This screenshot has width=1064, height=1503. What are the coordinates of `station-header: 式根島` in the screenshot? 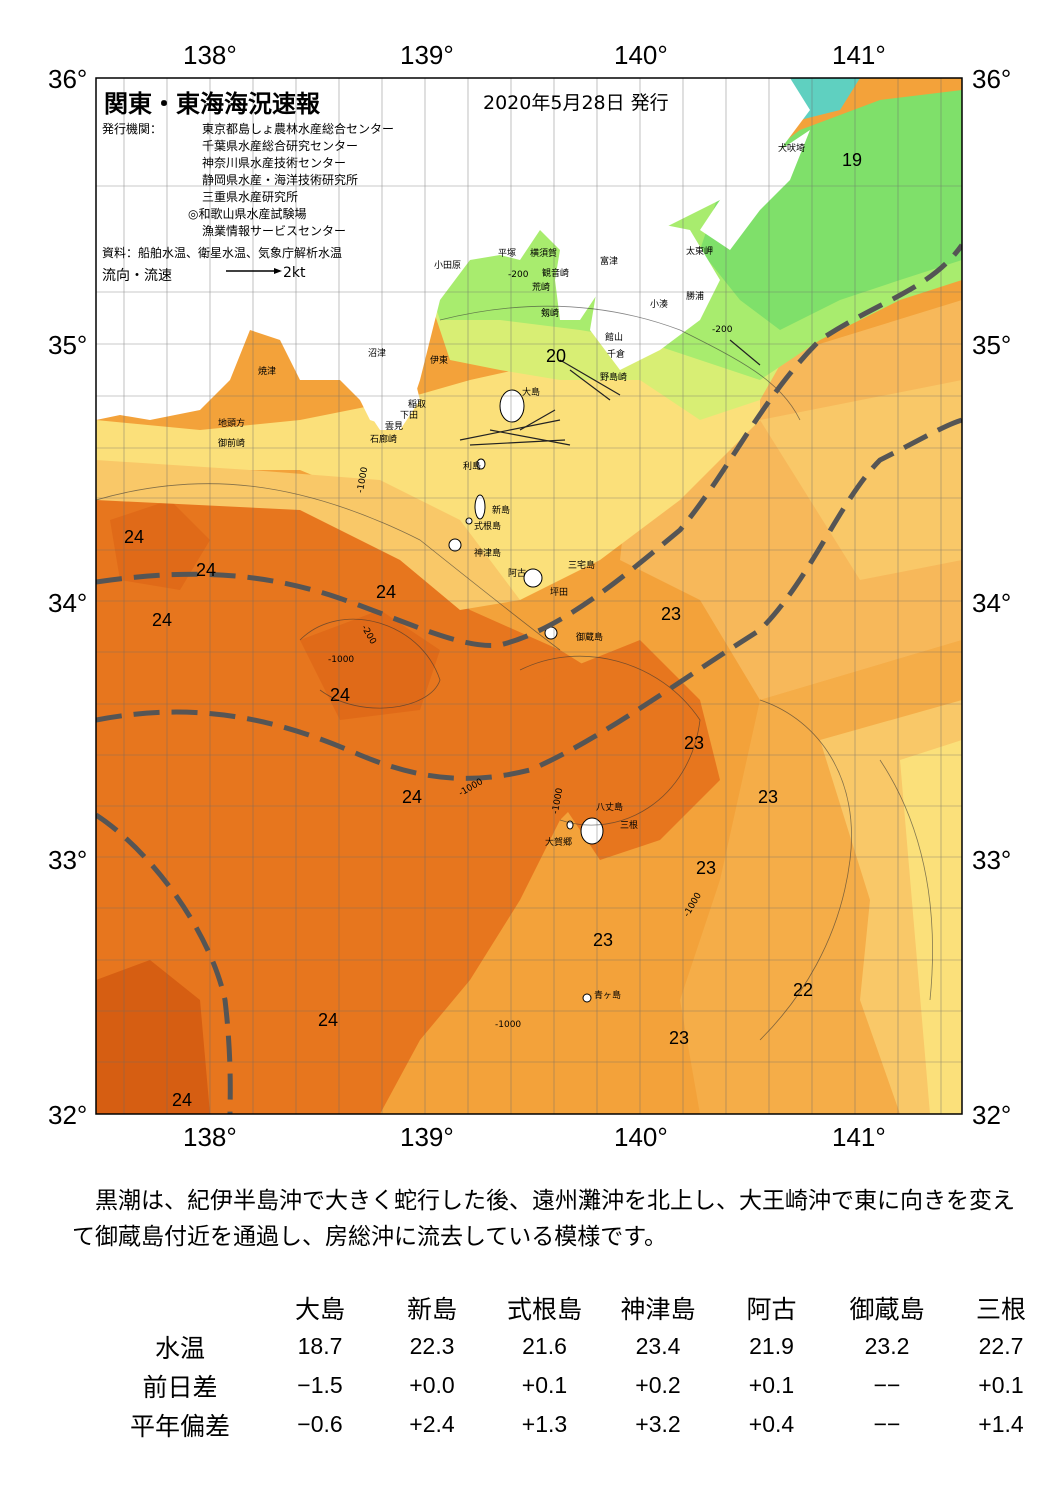 It's located at (544, 1309).